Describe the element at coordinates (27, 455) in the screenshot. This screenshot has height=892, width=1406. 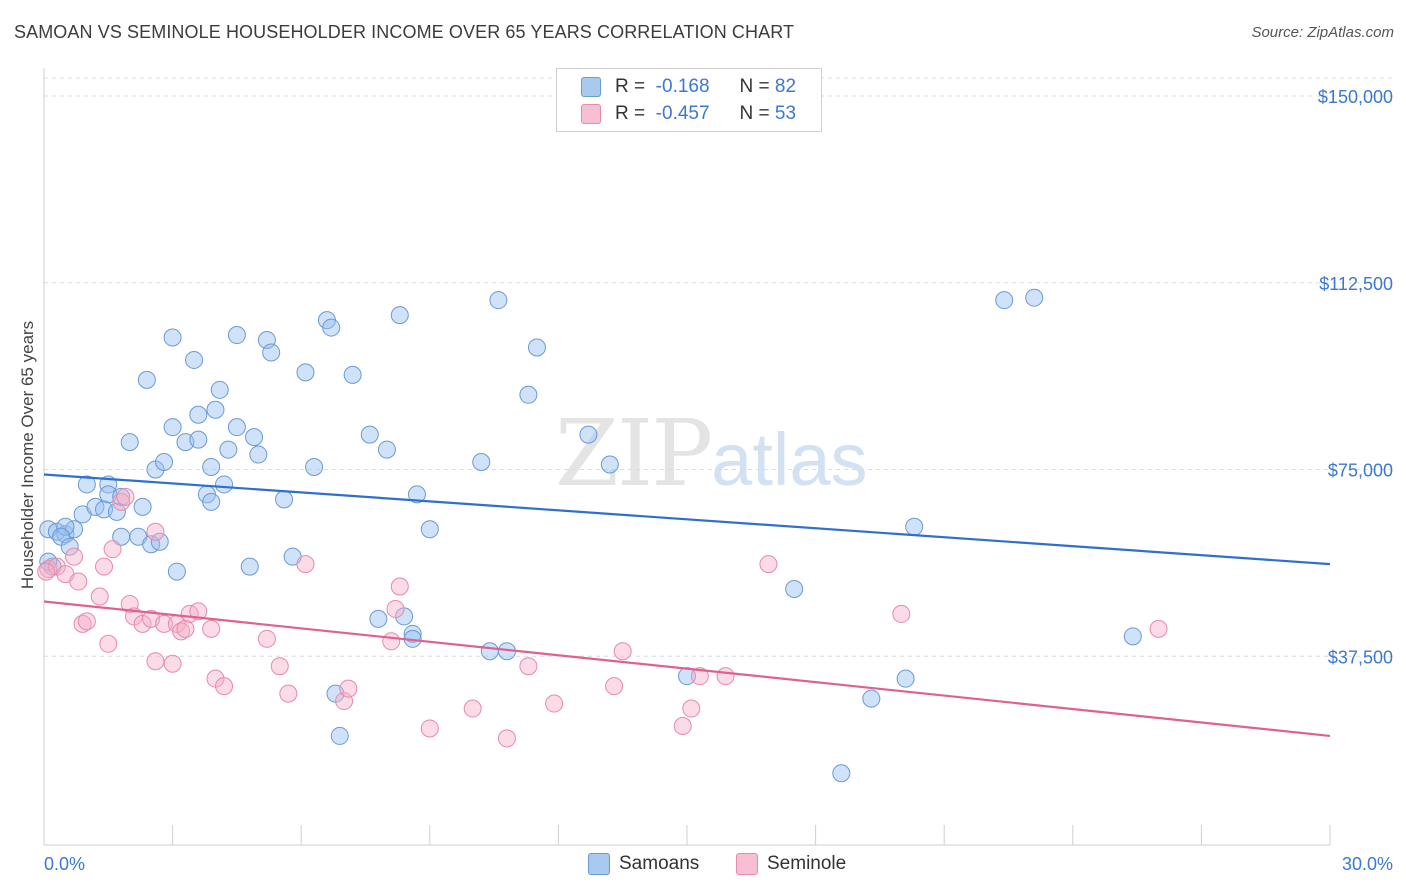
I see `y-axis-label: Householder Income Over 65 years` at that location.